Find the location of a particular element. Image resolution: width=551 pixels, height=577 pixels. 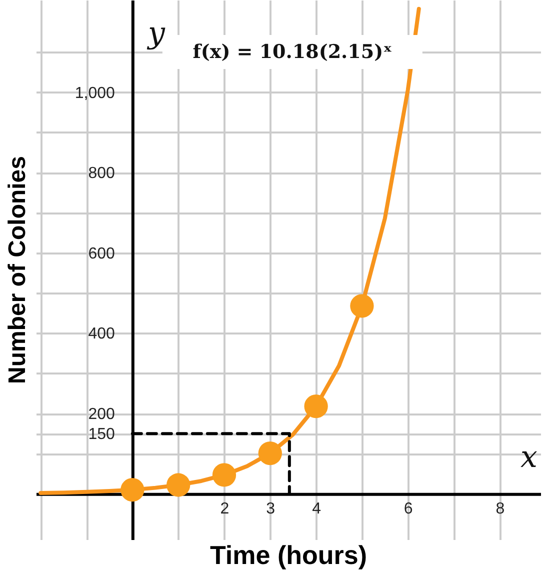

x-tick-label: 2 is located at coordinates (225, 509).